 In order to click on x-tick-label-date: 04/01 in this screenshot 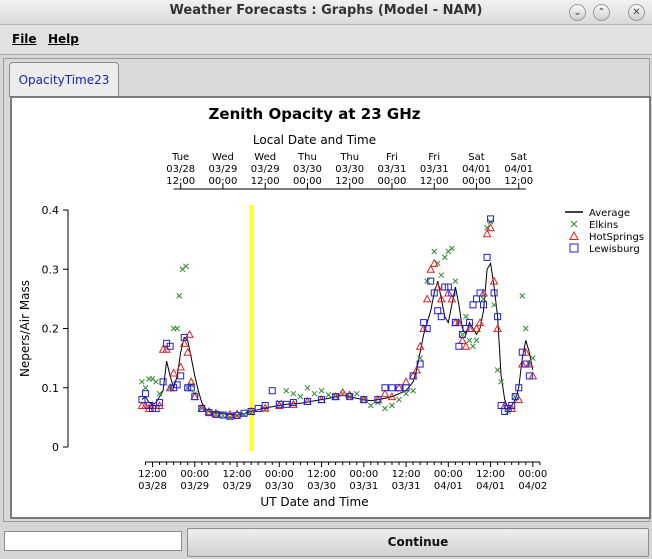, I will do `click(490, 486)`.